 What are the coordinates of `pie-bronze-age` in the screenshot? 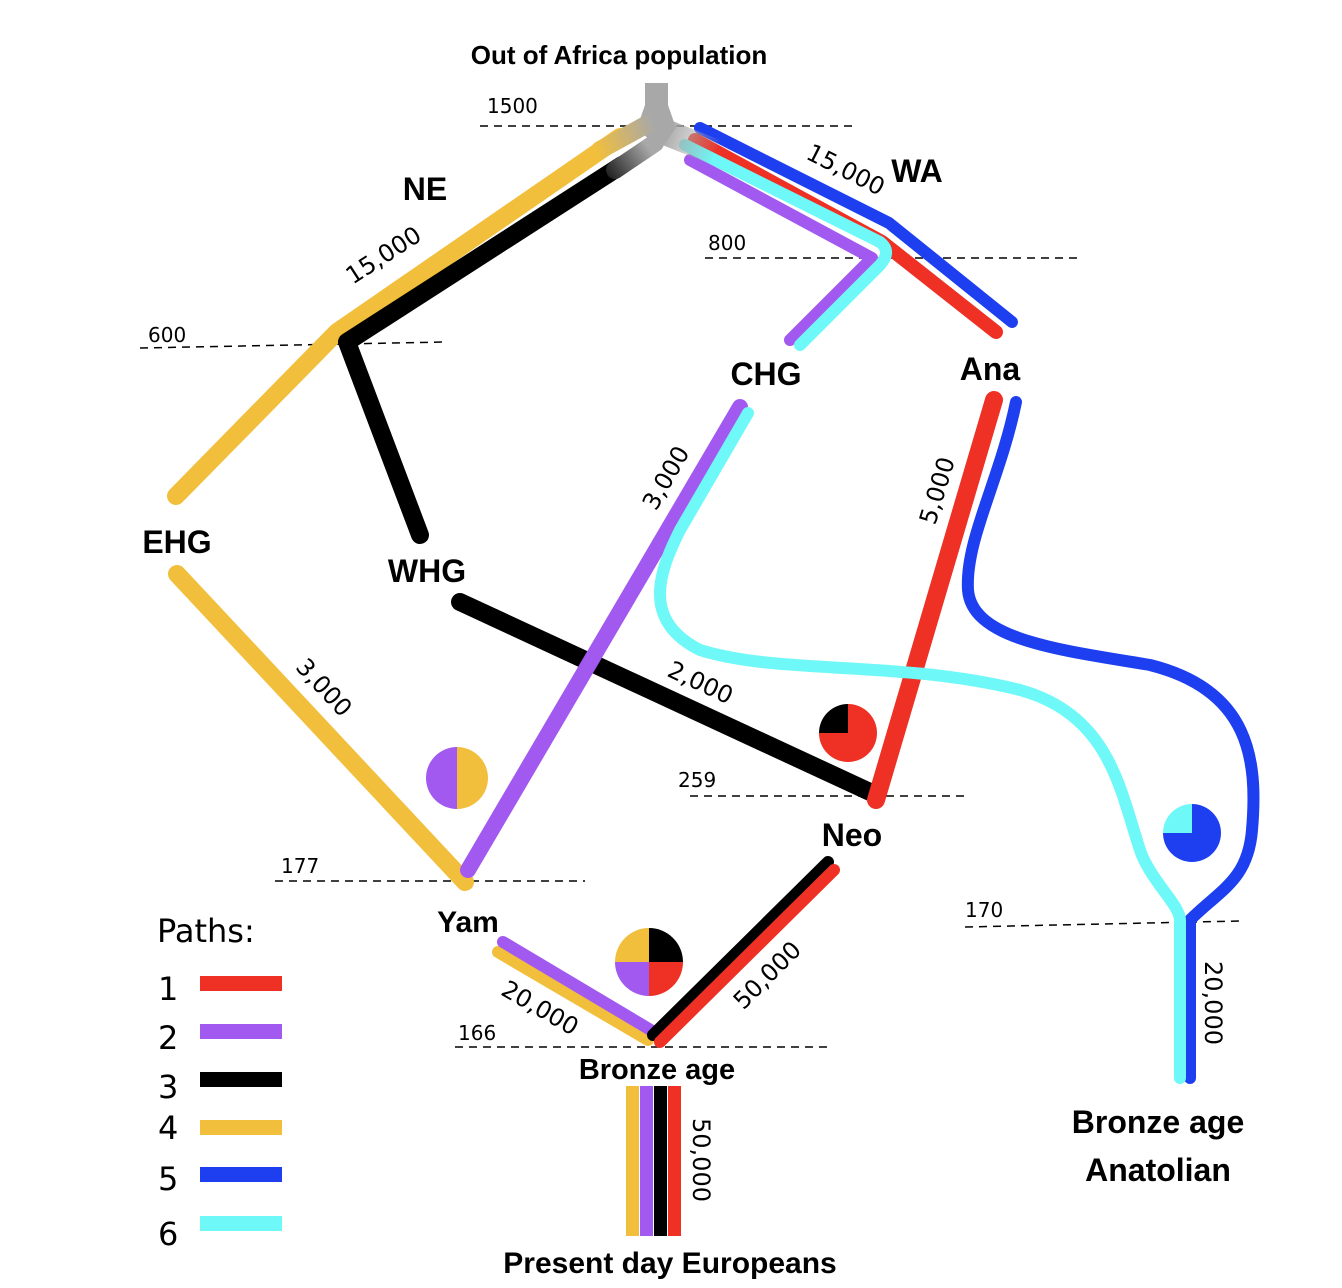 It's located at (649, 962).